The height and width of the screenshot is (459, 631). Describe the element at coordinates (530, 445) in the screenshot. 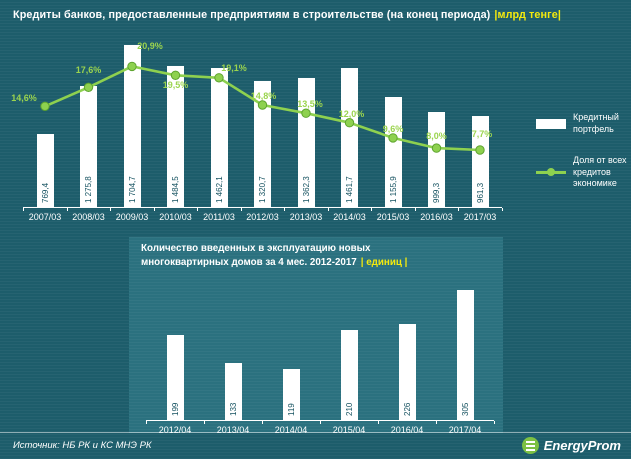

I see `energyprom-icon` at that location.